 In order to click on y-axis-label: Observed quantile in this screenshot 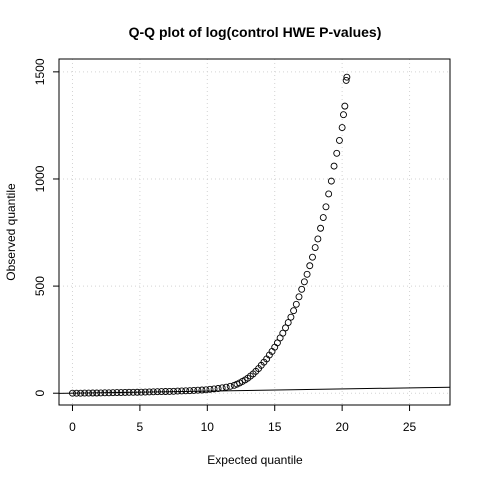, I will do `click(11, 232)`.